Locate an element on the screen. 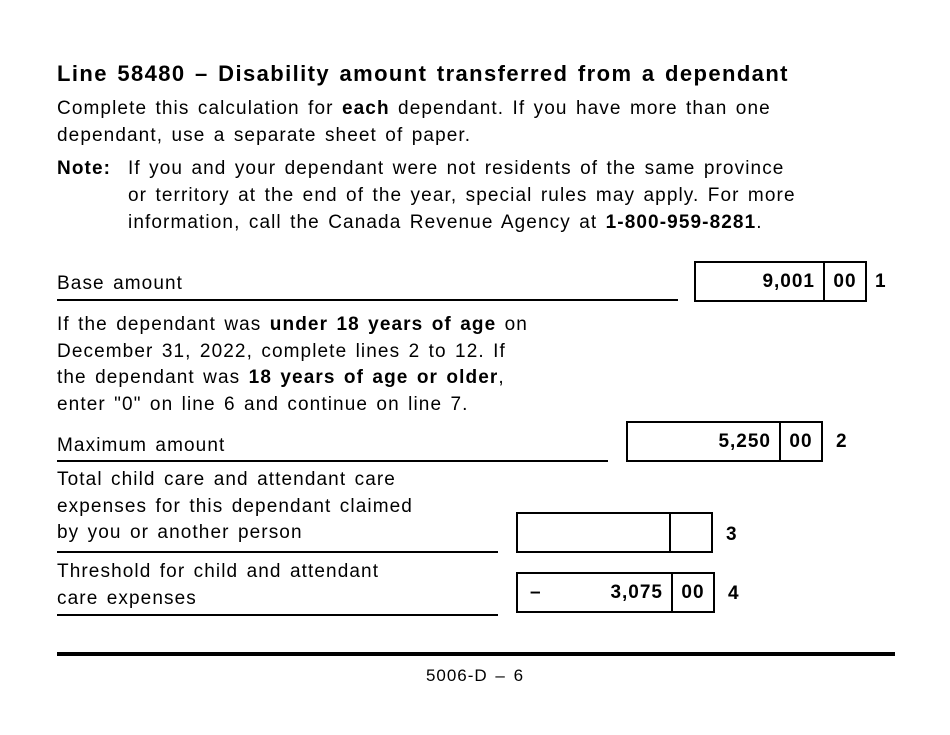 This screenshot has width=950, height=735. line4-label-line-1: Threshold for child and attendant is located at coordinates (218, 571).